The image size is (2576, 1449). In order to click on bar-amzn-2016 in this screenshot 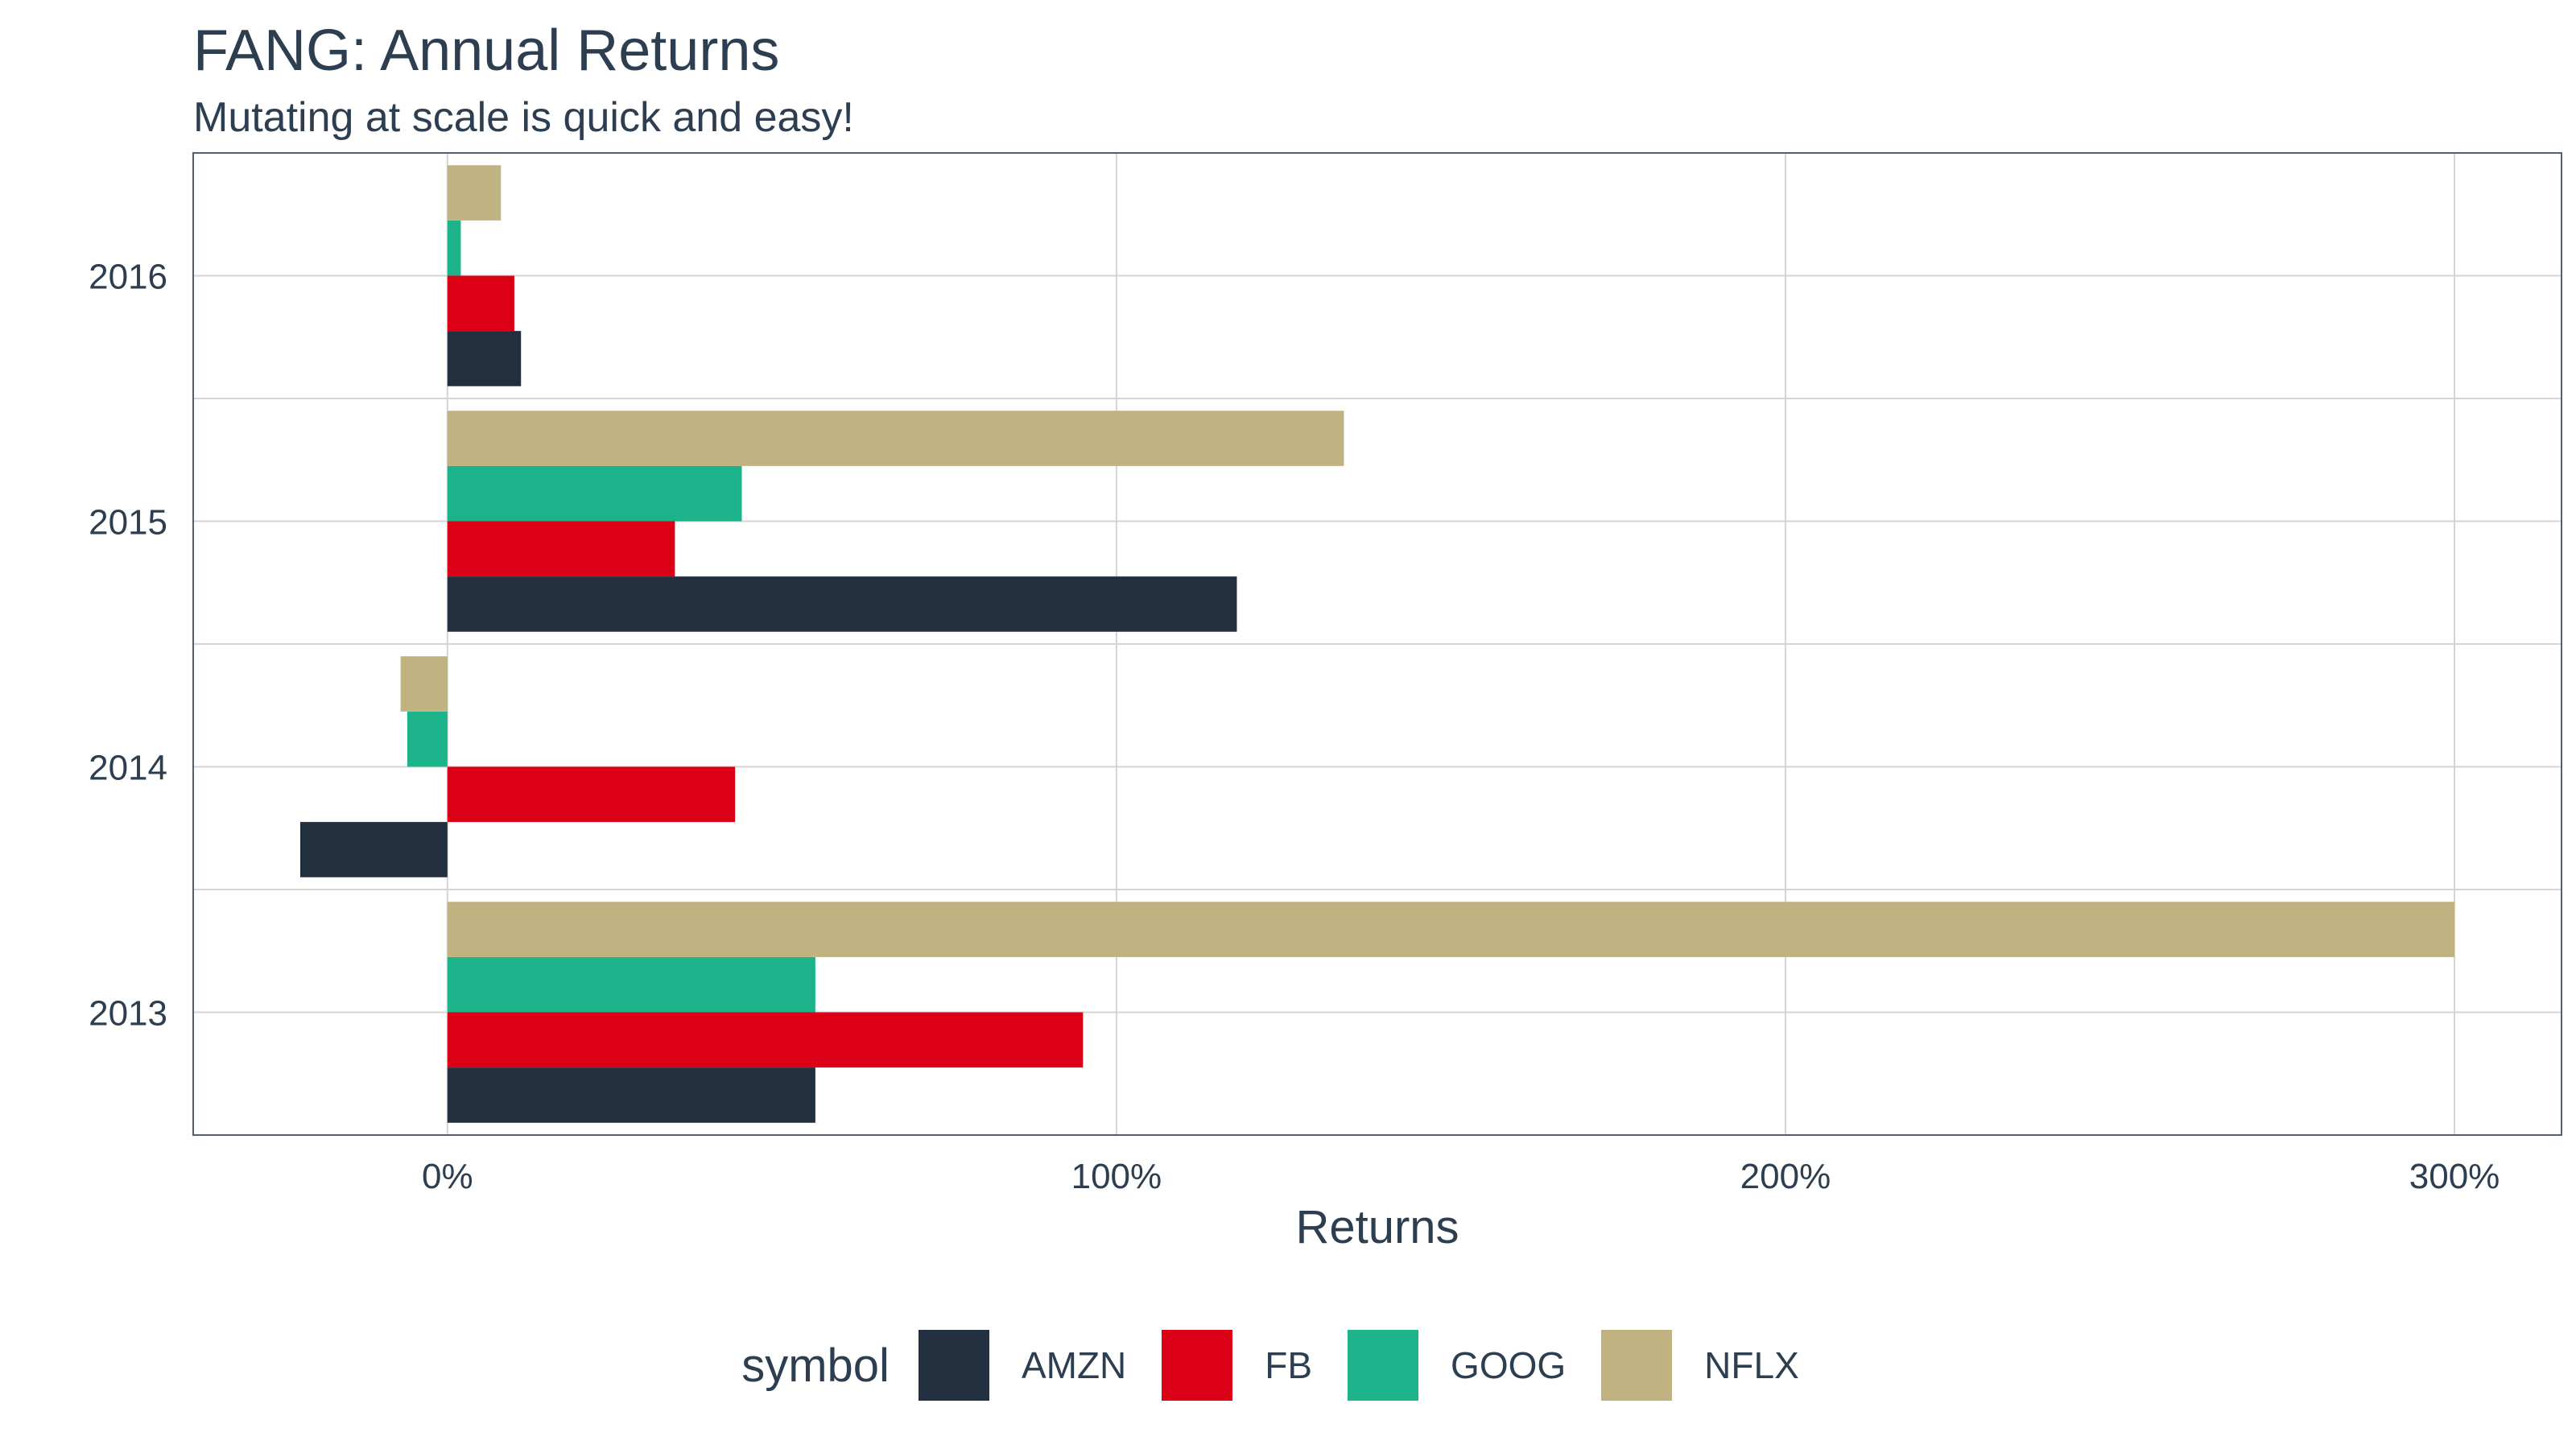, I will do `click(484, 358)`.